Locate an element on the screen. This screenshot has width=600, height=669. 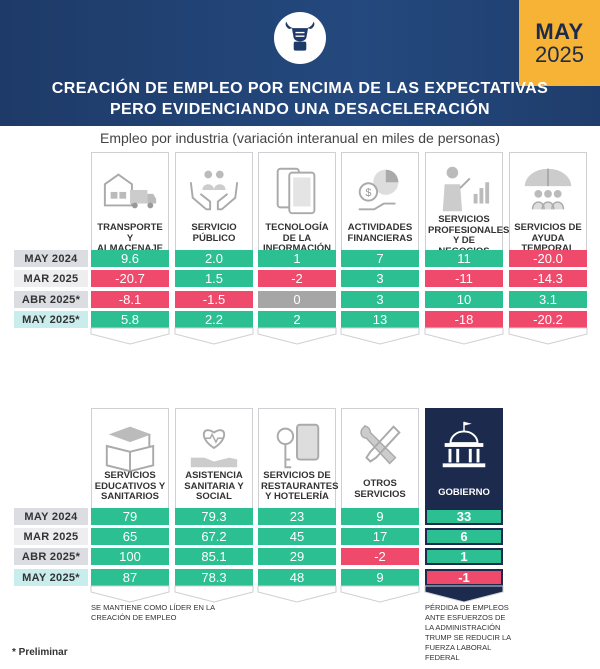
card-profesionales: SERVICIOS PROFESIONALES Y DE NEGOCIOS is located at coordinates (467, 204).